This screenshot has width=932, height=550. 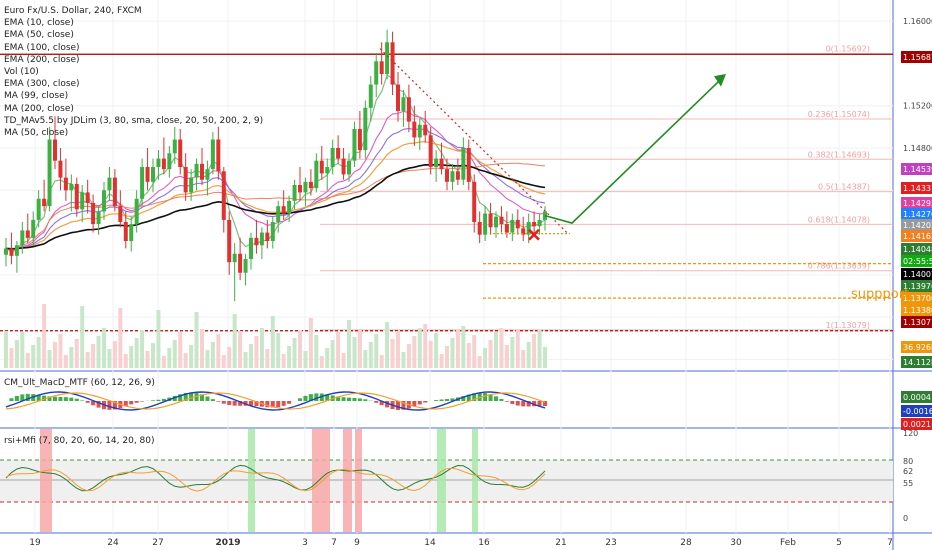 I want to click on price-tag-label: 1.13706, so click(x=917, y=298).